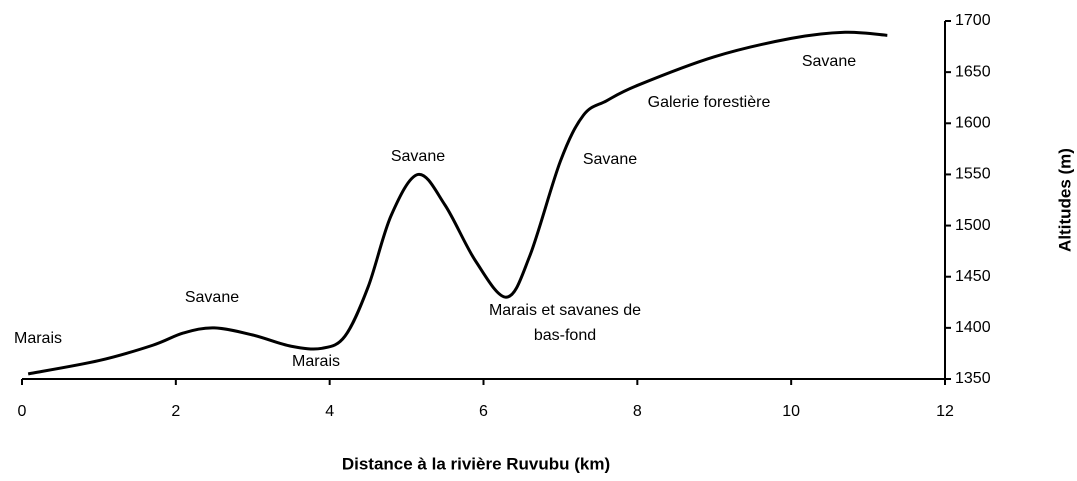 The width and height of the screenshot is (1077, 481). What do you see at coordinates (565, 310) in the screenshot?
I see `annotation: Marais et savanes de` at bounding box center [565, 310].